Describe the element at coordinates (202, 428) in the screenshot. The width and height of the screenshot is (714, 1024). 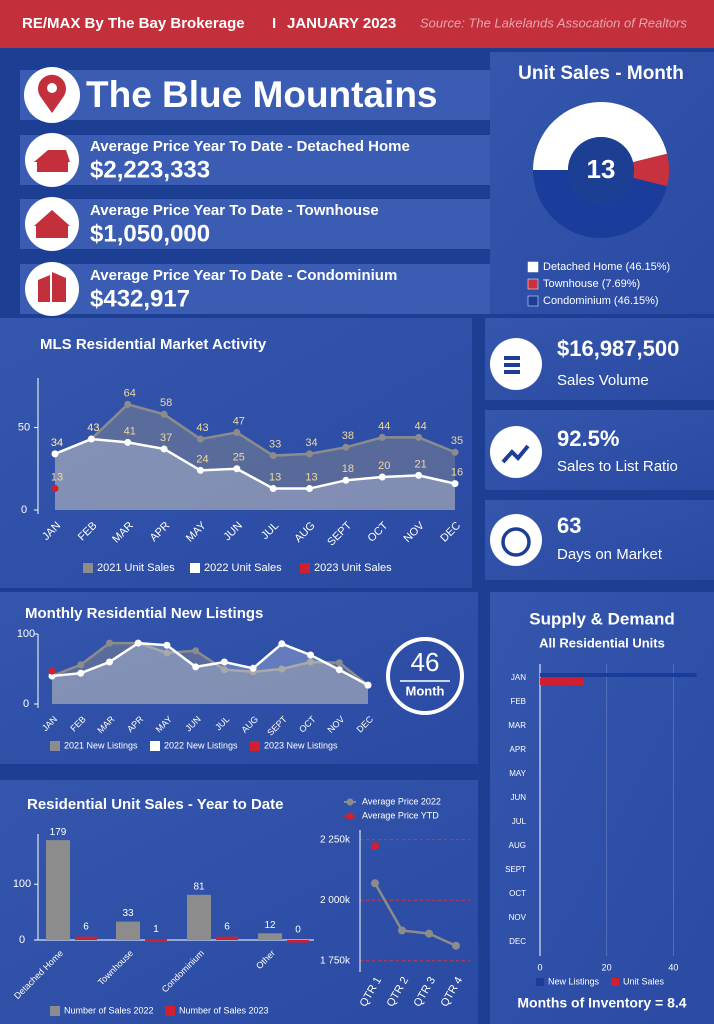
I see `data-label: 43` at that location.